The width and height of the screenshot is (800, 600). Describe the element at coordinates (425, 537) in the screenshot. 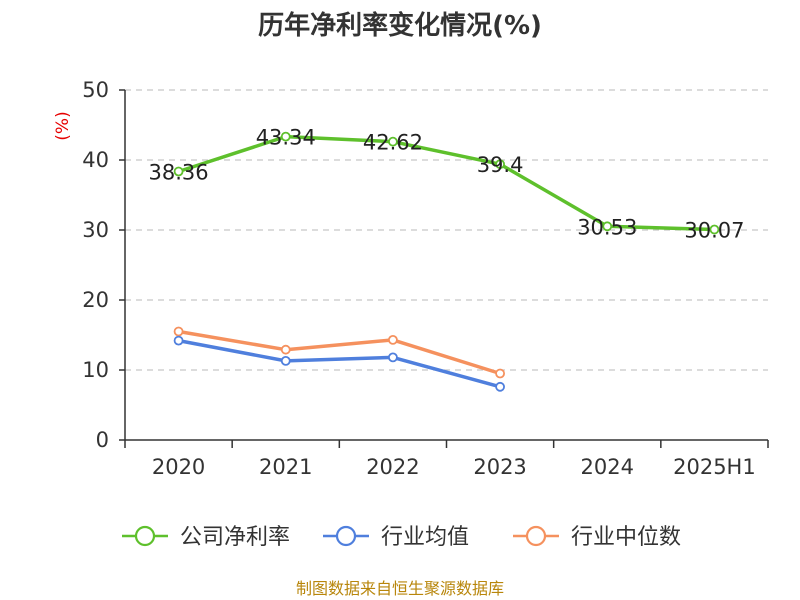

I see `legend-label: 行业均值` at that location.